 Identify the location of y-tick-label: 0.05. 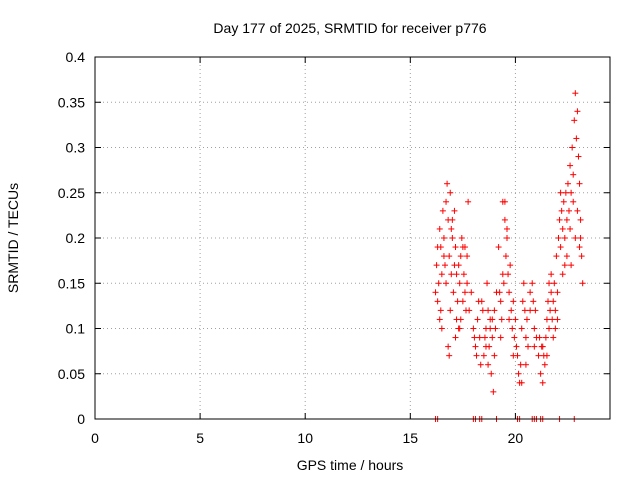
(71, 374).